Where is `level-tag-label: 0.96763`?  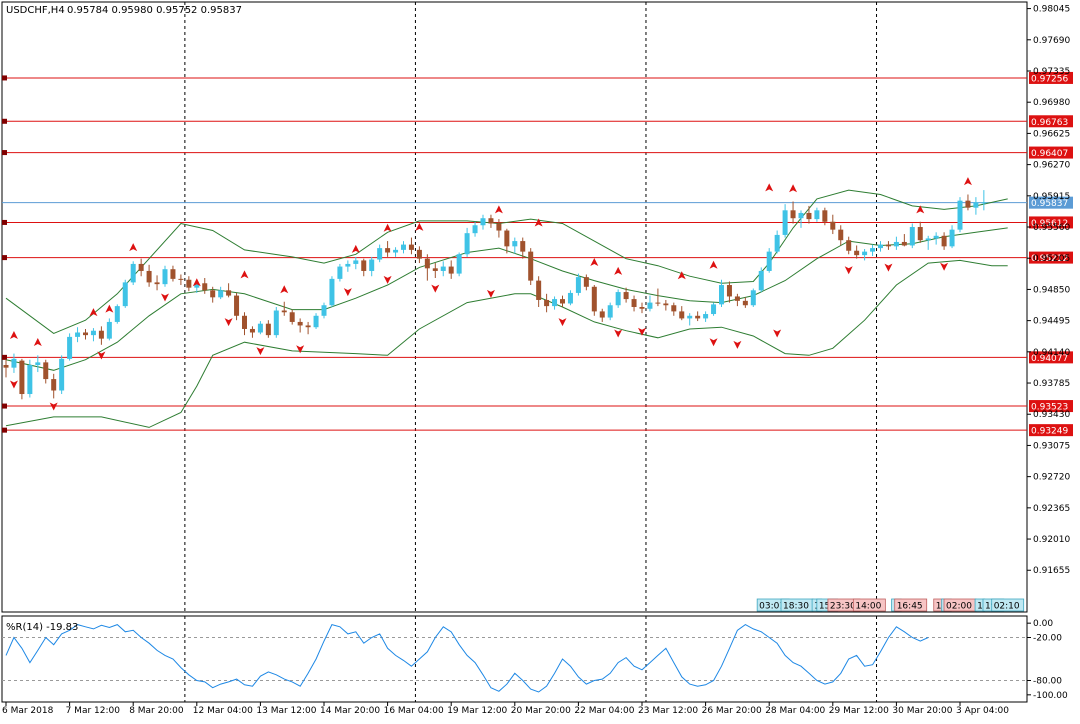 level-tag-label: 0.96763 is located at coordinates (1049, 123).